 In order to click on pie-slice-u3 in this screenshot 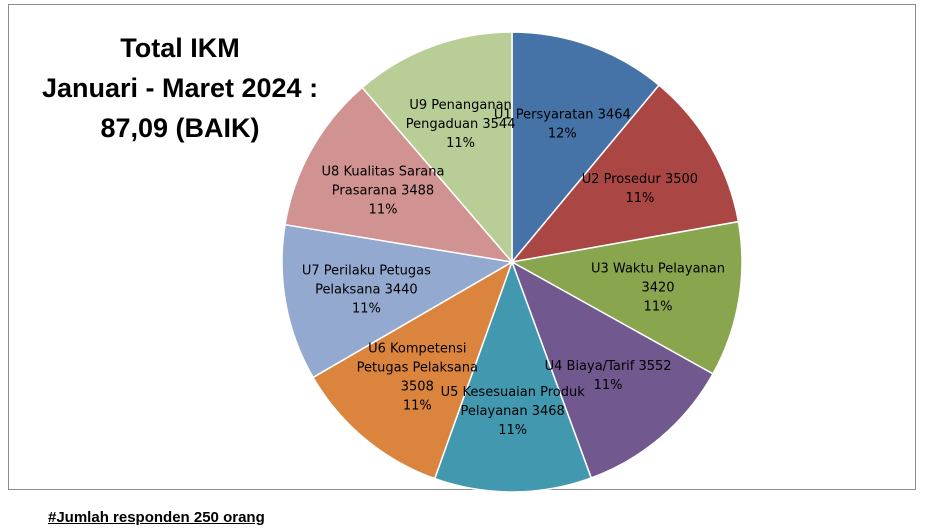, I will do `click(626, 297)`.